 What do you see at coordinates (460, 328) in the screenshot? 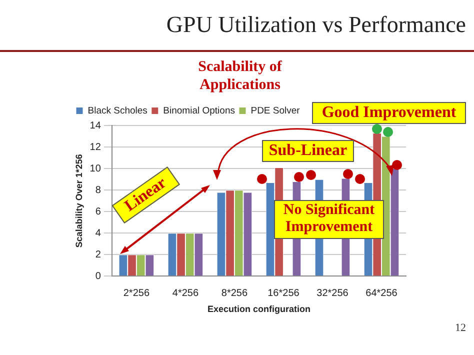
I see `text: 12` at bounding box center [460, 328].